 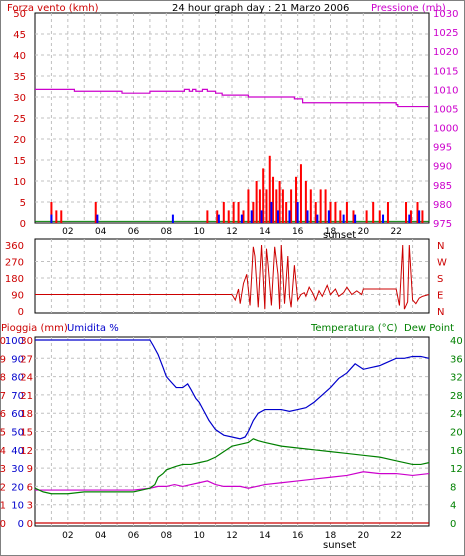 I want to click on x-tick-label-bottom: 22, so click(x=395, y=536).